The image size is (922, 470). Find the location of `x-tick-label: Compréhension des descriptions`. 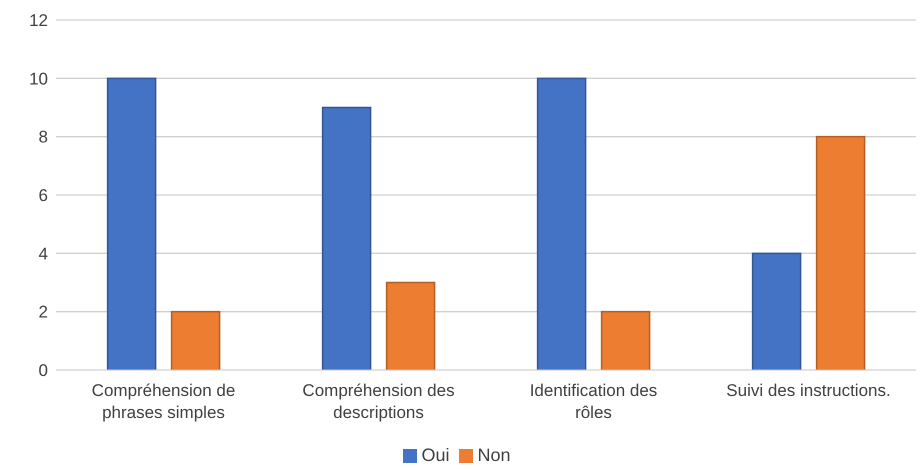

x-tick-label: Compréhension des descriptions is located at coordinates (378, 401).